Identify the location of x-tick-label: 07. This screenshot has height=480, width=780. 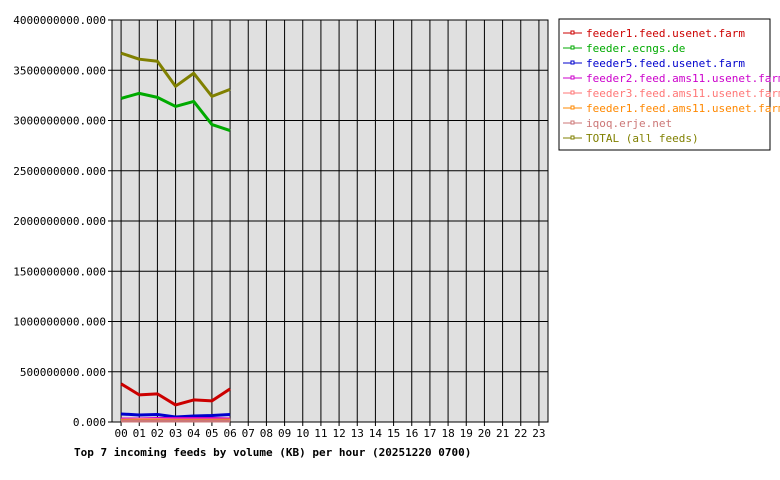
(248, 433).